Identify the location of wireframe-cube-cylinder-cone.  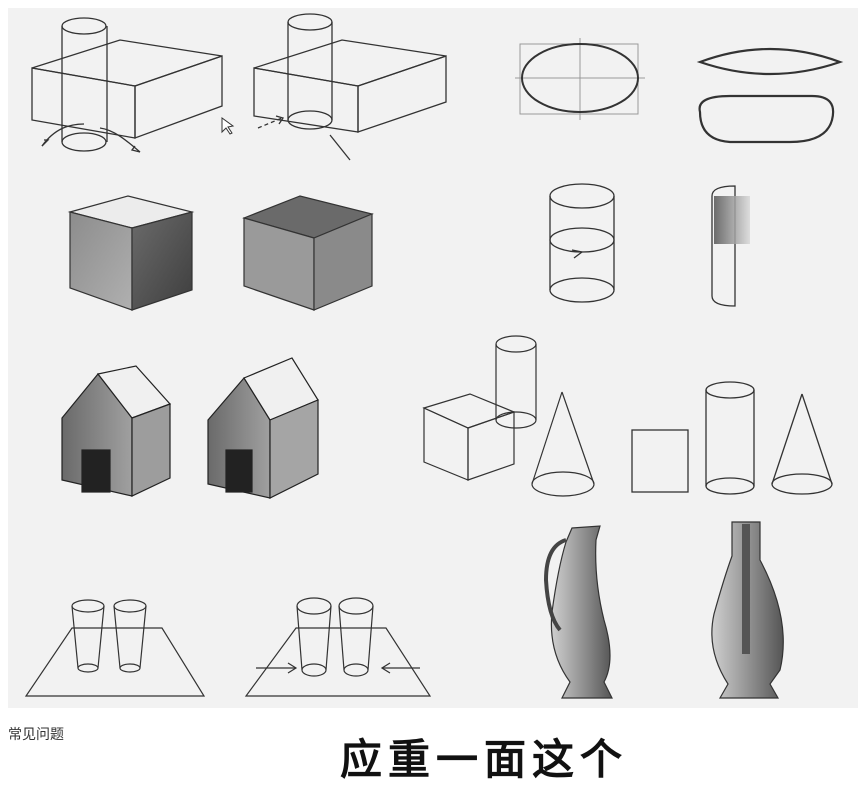
(508, 416).